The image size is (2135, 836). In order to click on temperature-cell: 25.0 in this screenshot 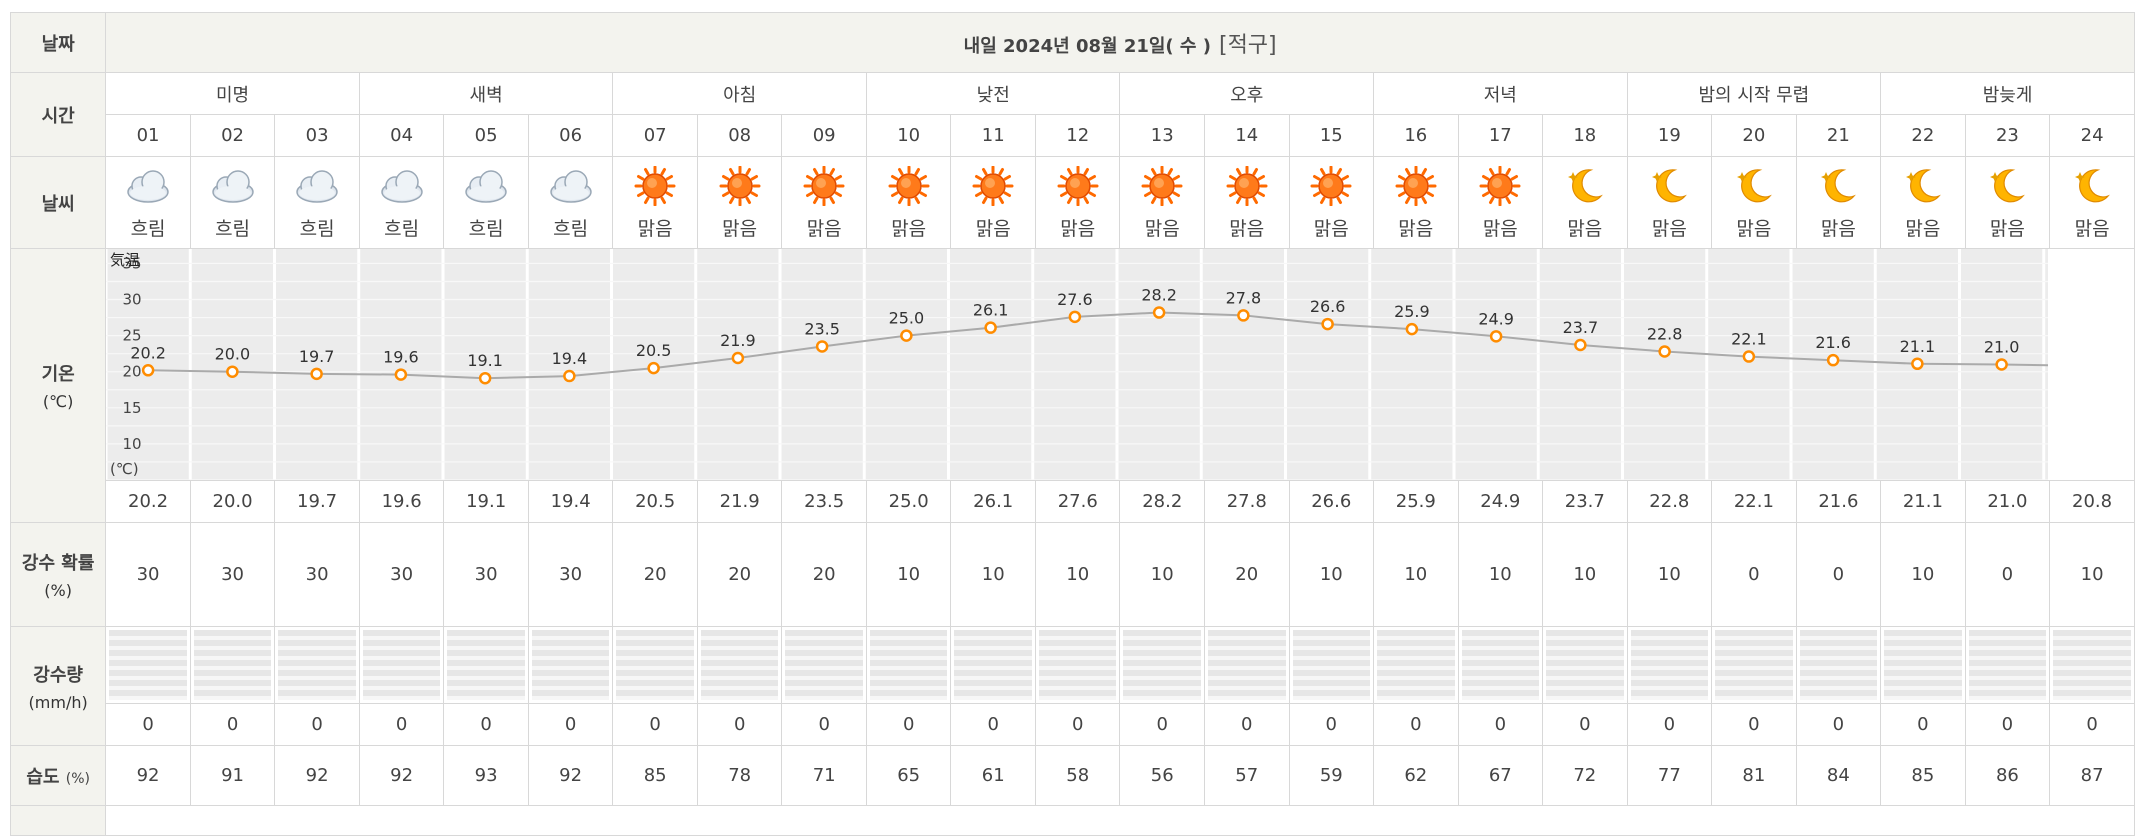, I will do `click(908, 501)`.